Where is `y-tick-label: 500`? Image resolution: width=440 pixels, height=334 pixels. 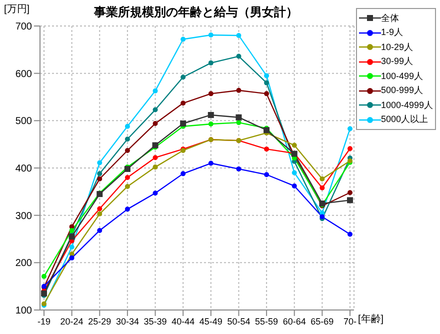 y-tick-label: 500 is located at coordinates (23, 122).